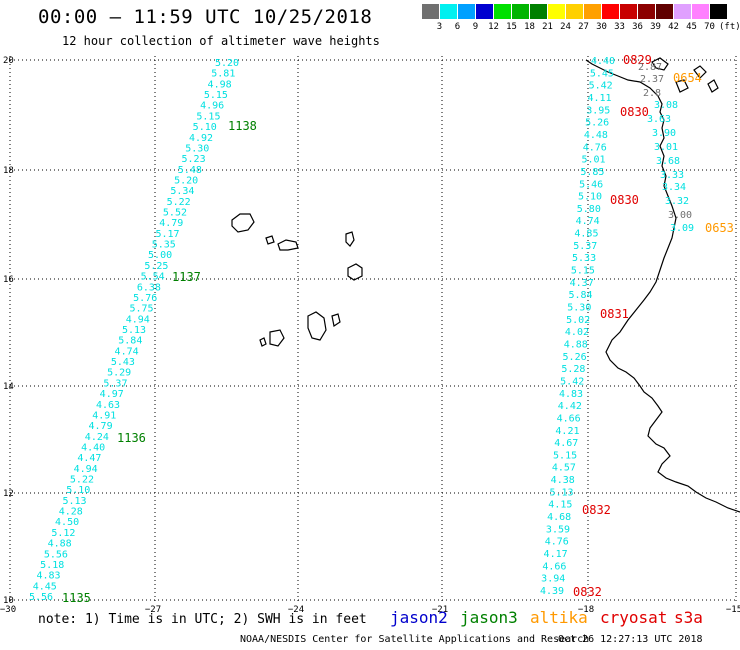 Image resolution: width=740 pixels, height=650 pixels. I want to click on wave-height-label: 3.34, so click(674, 187).